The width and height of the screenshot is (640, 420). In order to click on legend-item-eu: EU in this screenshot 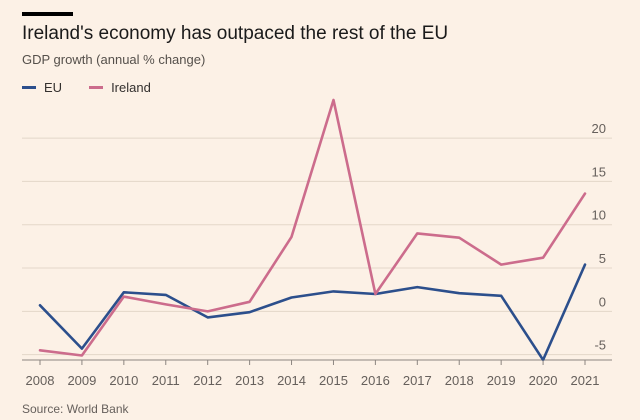, I will do `click(42, 87)`.